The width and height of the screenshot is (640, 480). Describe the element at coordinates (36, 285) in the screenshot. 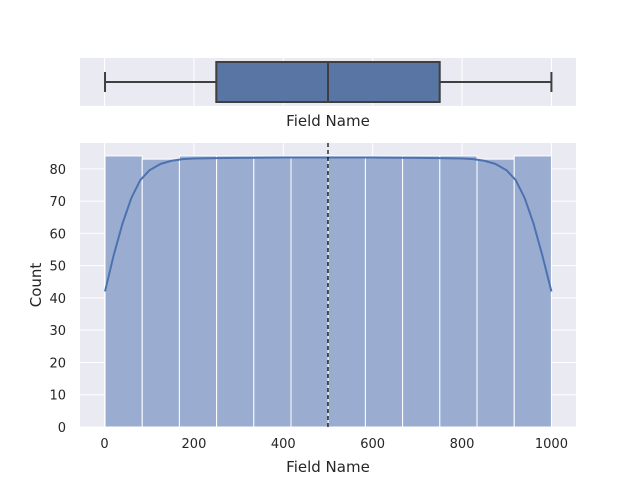

I see `y-axis-label: Count` at that location.